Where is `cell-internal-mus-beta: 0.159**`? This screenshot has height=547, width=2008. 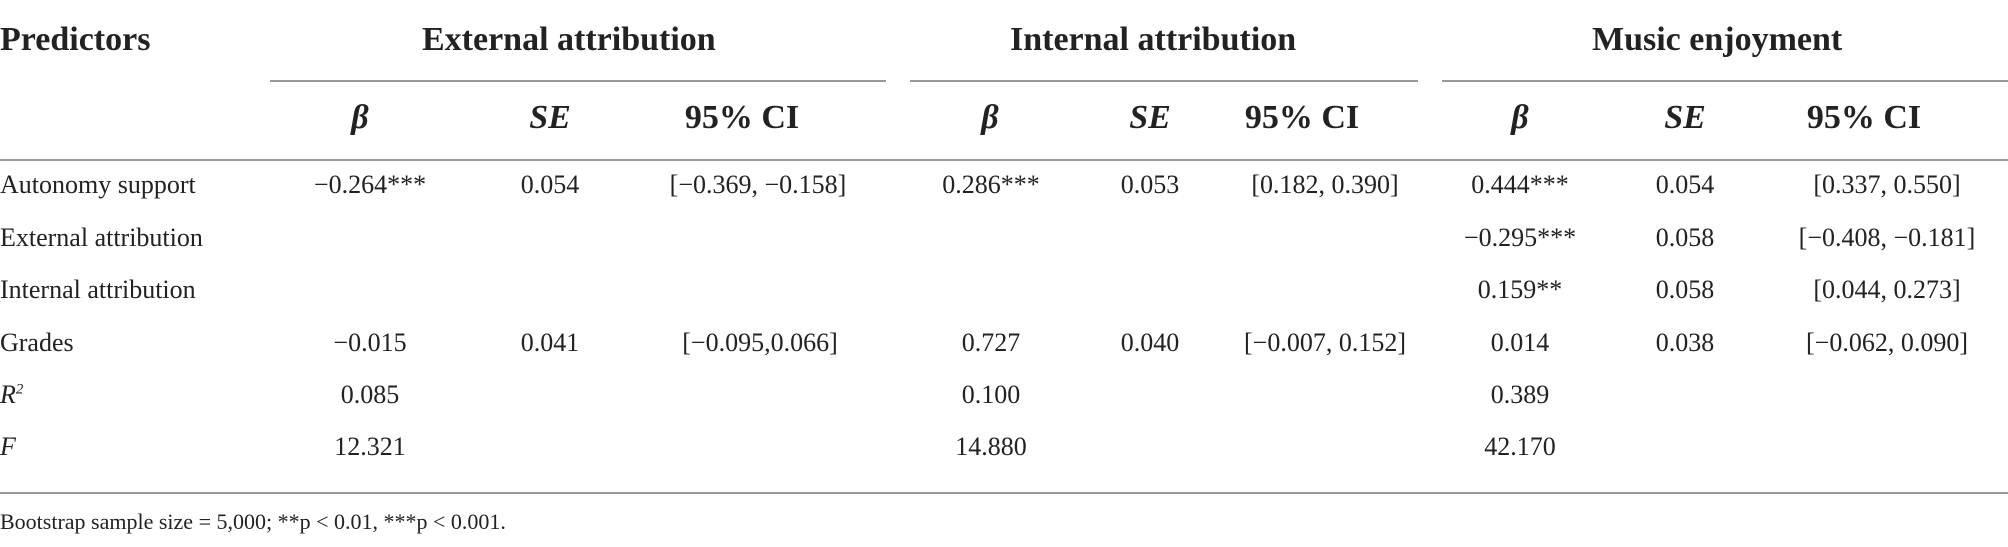
cell-internal-mus-beta: 0.159** is located at coordinates (1520, 289).